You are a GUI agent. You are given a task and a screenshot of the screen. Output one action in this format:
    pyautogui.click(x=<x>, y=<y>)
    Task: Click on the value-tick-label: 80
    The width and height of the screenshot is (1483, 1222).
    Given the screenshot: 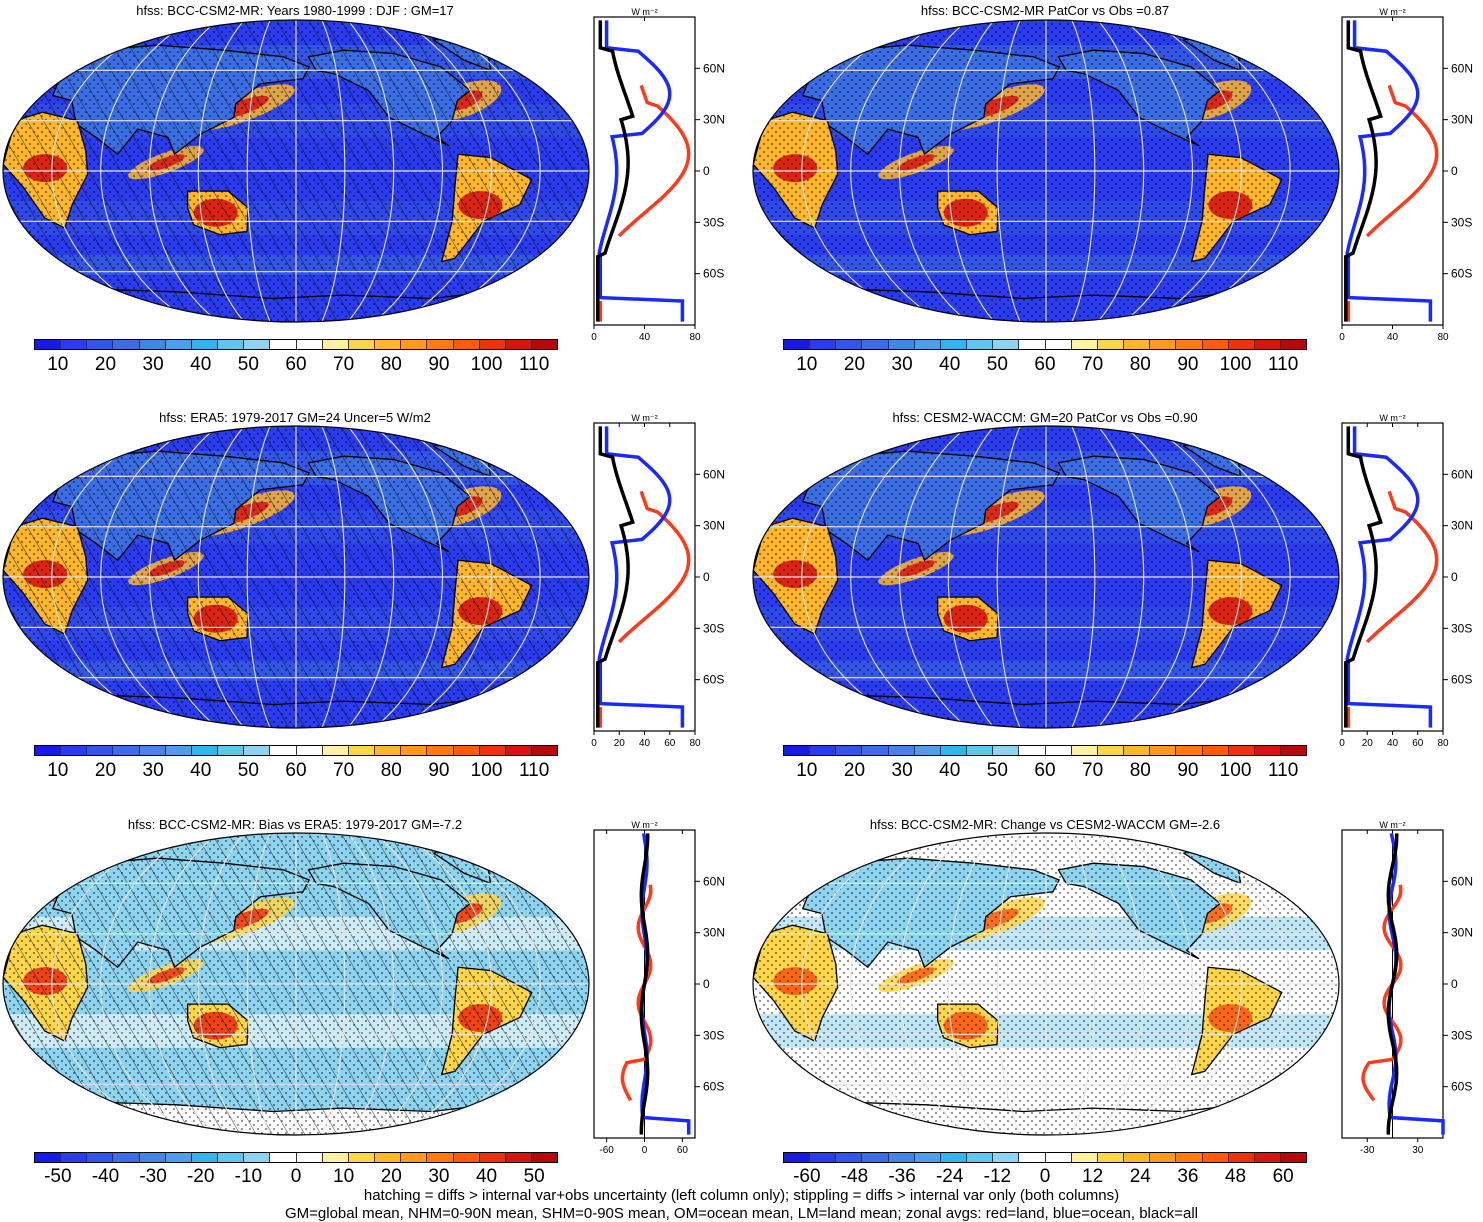 What is the action you would take?
    pyautogui.click(x=1443, y=337)
    